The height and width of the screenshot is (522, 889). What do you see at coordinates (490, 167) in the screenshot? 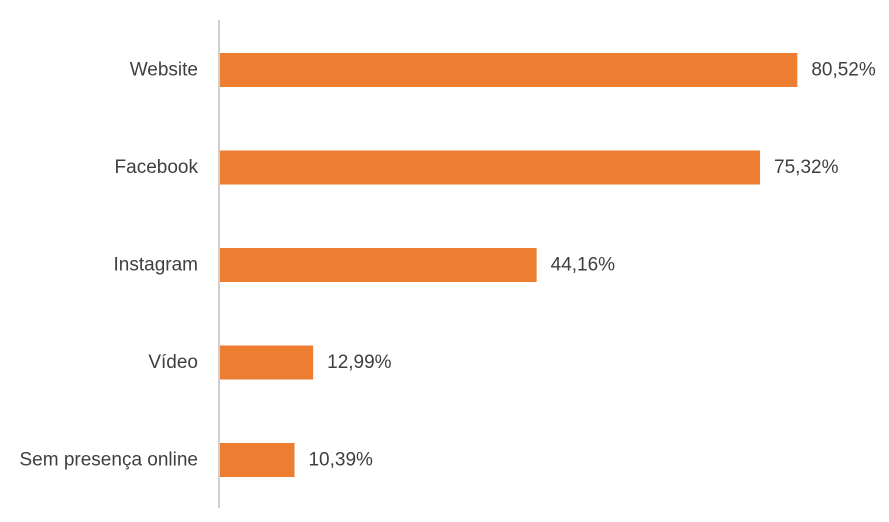
I see `bar-facebook` at bounding box center [490, 167].